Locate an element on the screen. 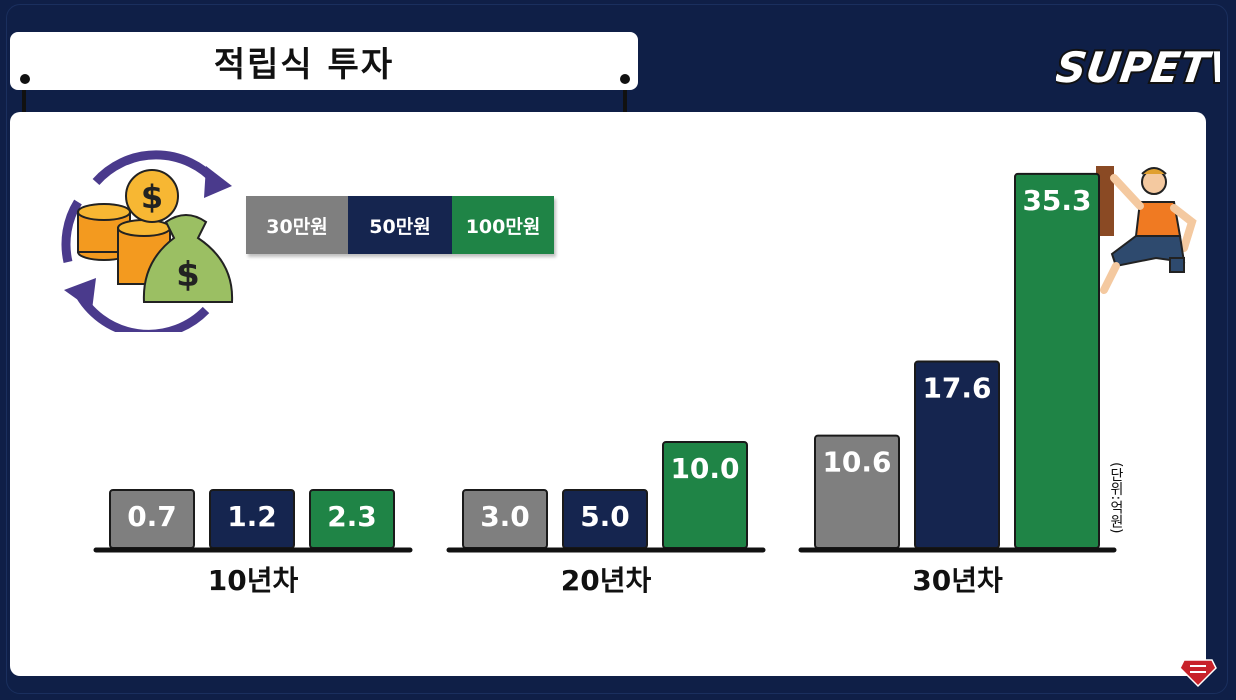 This screenshot has width=1236, height=700. category-label: 30년차 is located at coordinates (957, 580).